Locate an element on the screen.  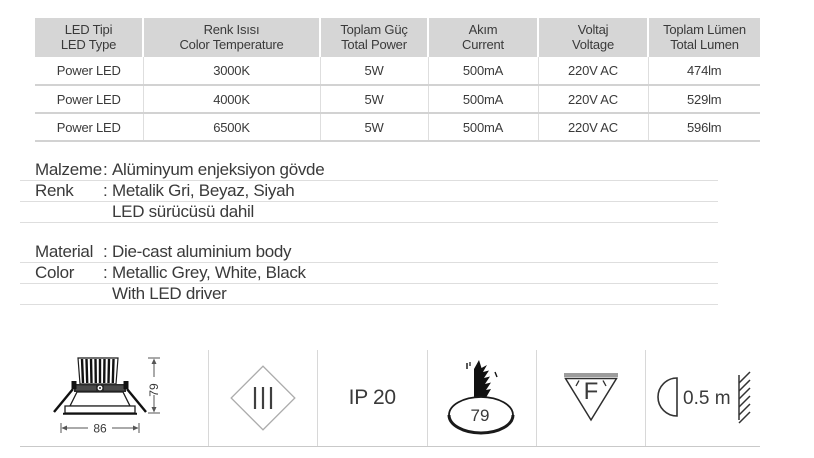
dimension-drawing-cell: 79 86 is located at coordinates (114, 398).